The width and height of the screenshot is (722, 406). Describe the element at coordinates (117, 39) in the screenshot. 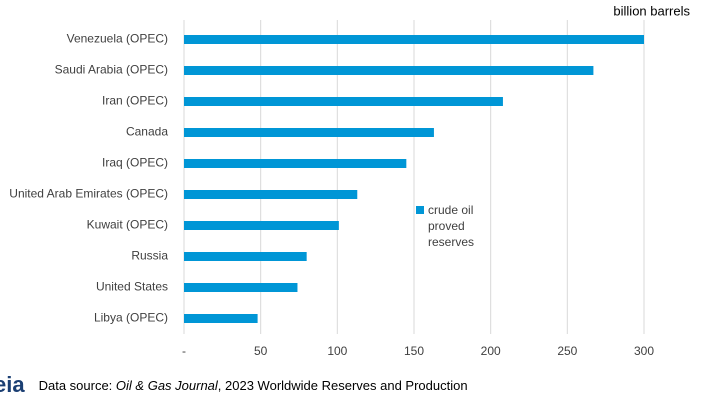

I see `y-tick-label: Venezuela (OPEC)` at that location.